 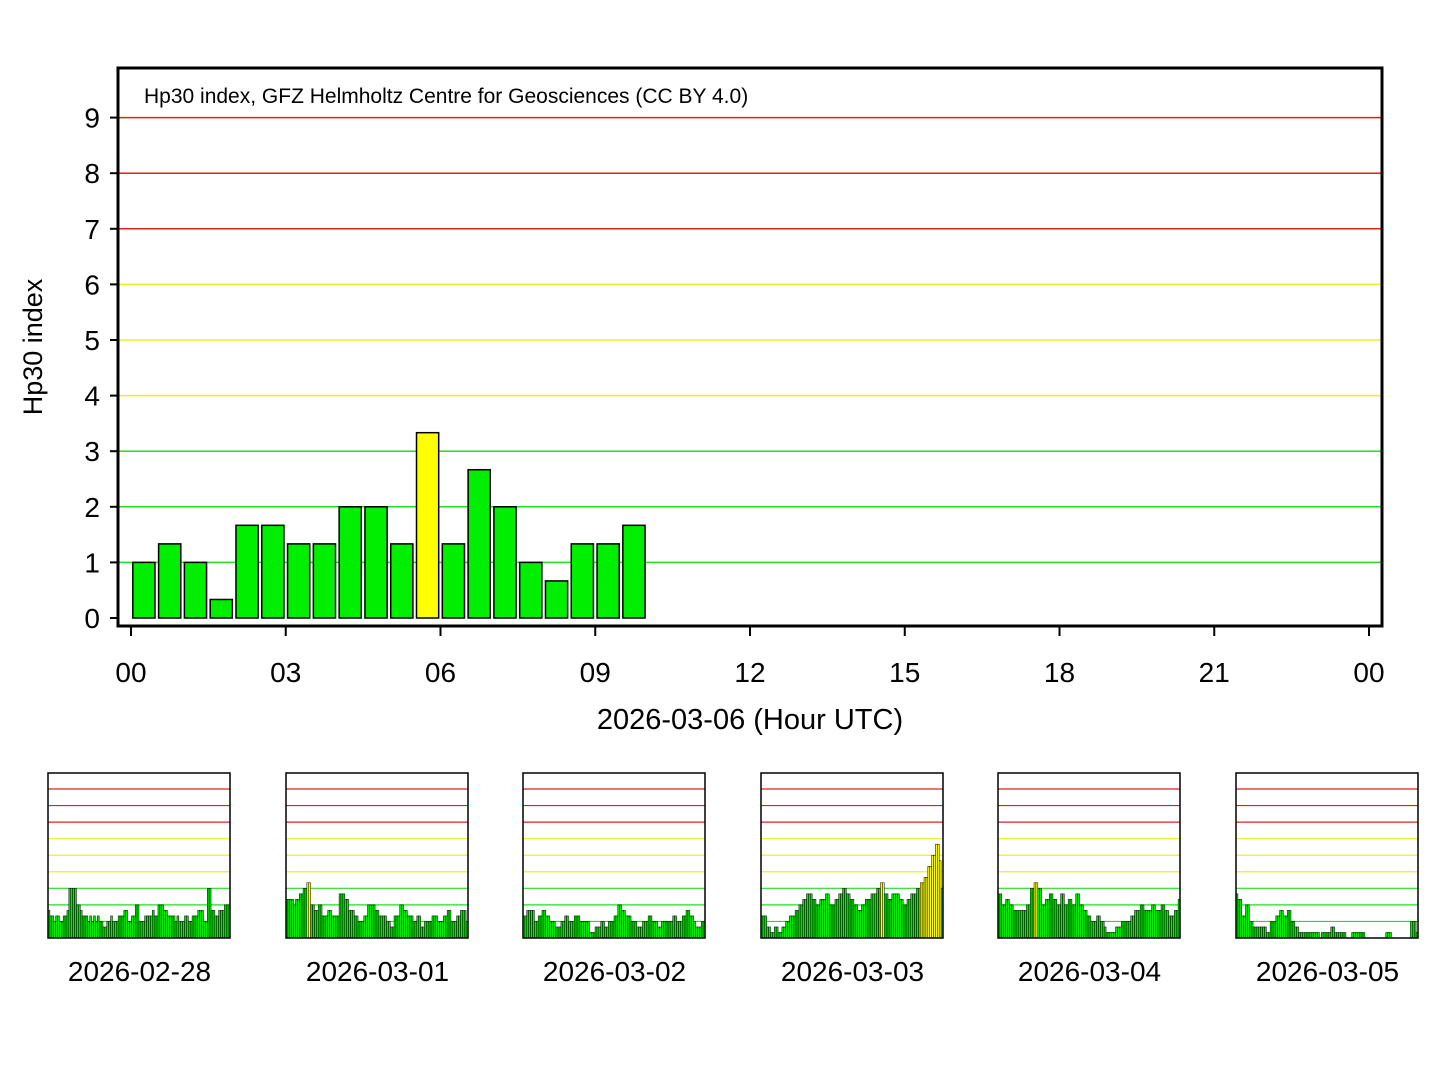 What do you see at coordinates (101, 368) in the screenshot?
I see `main-y-ticks: 0 1 2 3 4 5 6 7 8 9` at bounding box center [101, 368].